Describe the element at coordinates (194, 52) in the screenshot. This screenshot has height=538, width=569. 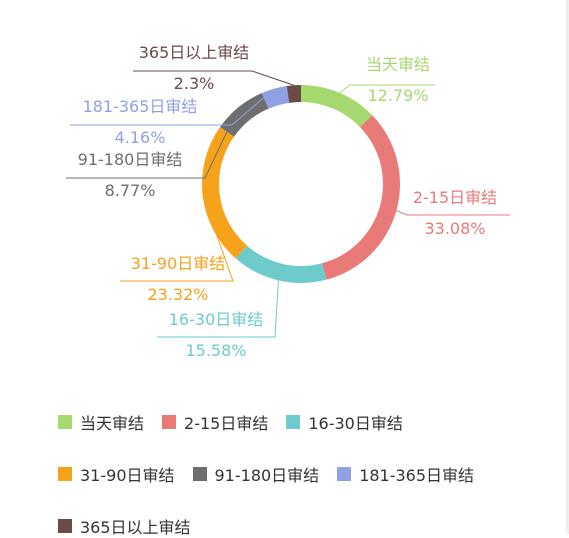
I see `slice-label-7: 365日以上审结` at that location.